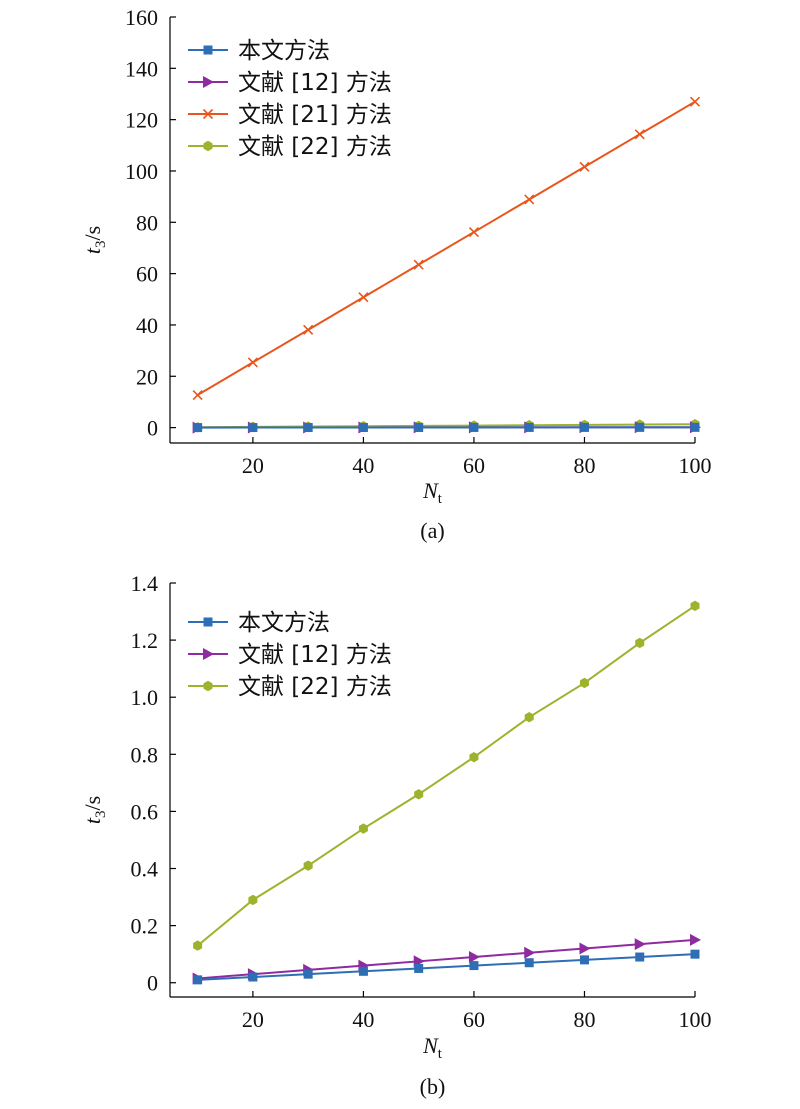 The height and width of the screenshot is (1109, 800). Describe the element at coordinates (315, 115) in the screenshot. I see `legend-label: 文献 [21] 方法` at that location.